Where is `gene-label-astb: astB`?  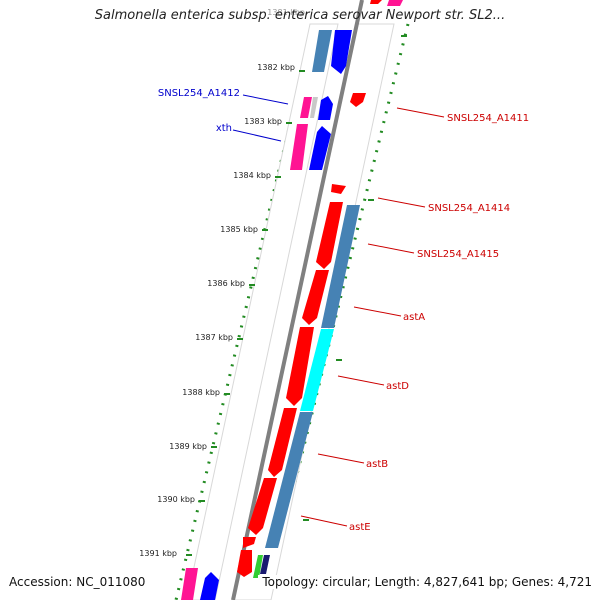 gene-label-astb: astB is located at coordinates (377, 464).